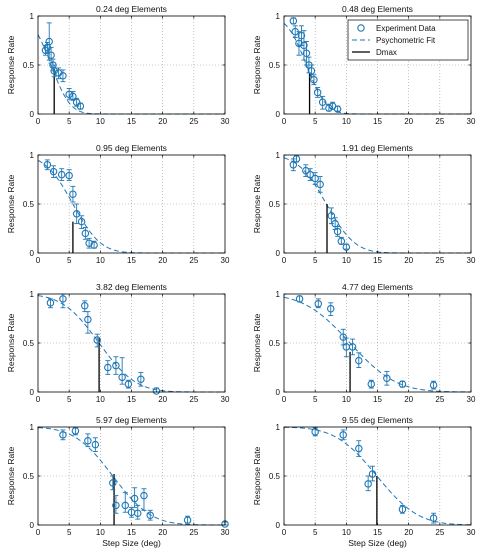  I want to click on subplot-title: 9.55 deg Elements, so click(377, 420).